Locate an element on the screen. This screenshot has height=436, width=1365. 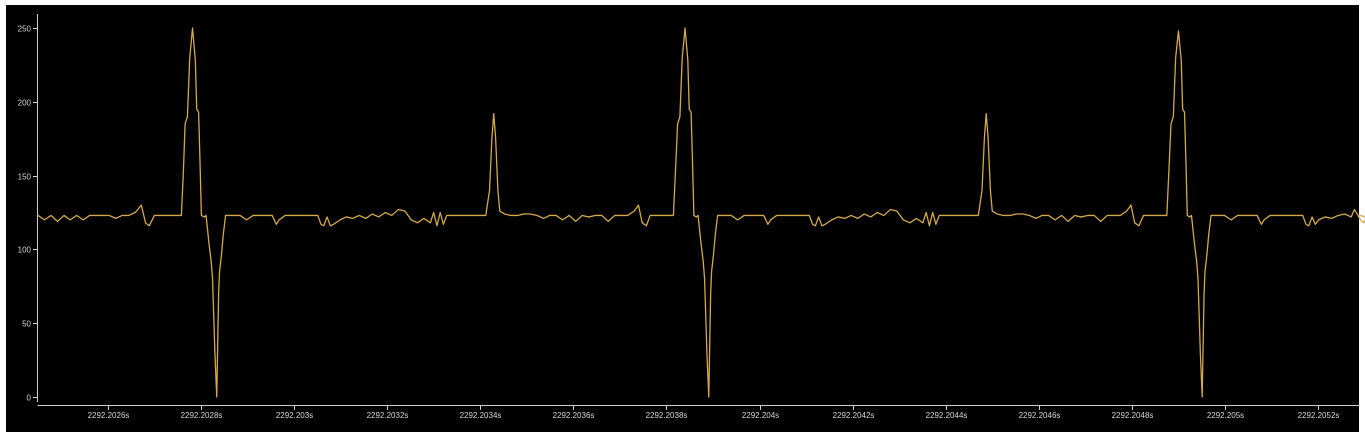
x-tick-label: 2292.2028s is located at coordinates (202, 415).